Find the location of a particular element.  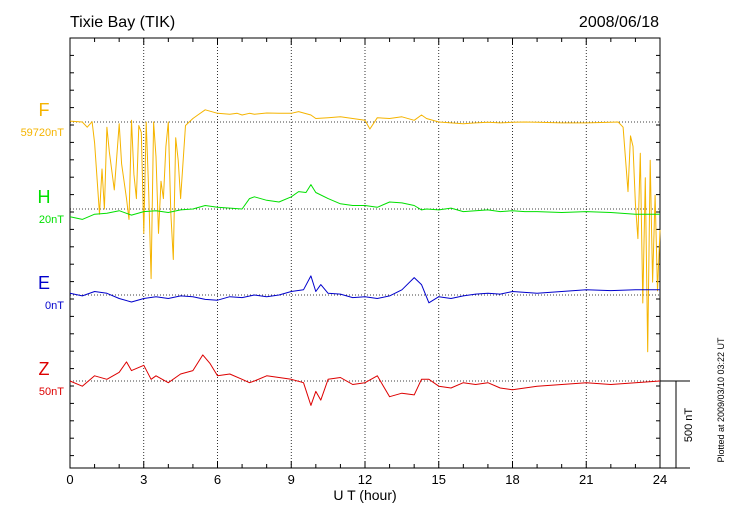

x-tick-label: 6 is located at coordinates (217, 479).